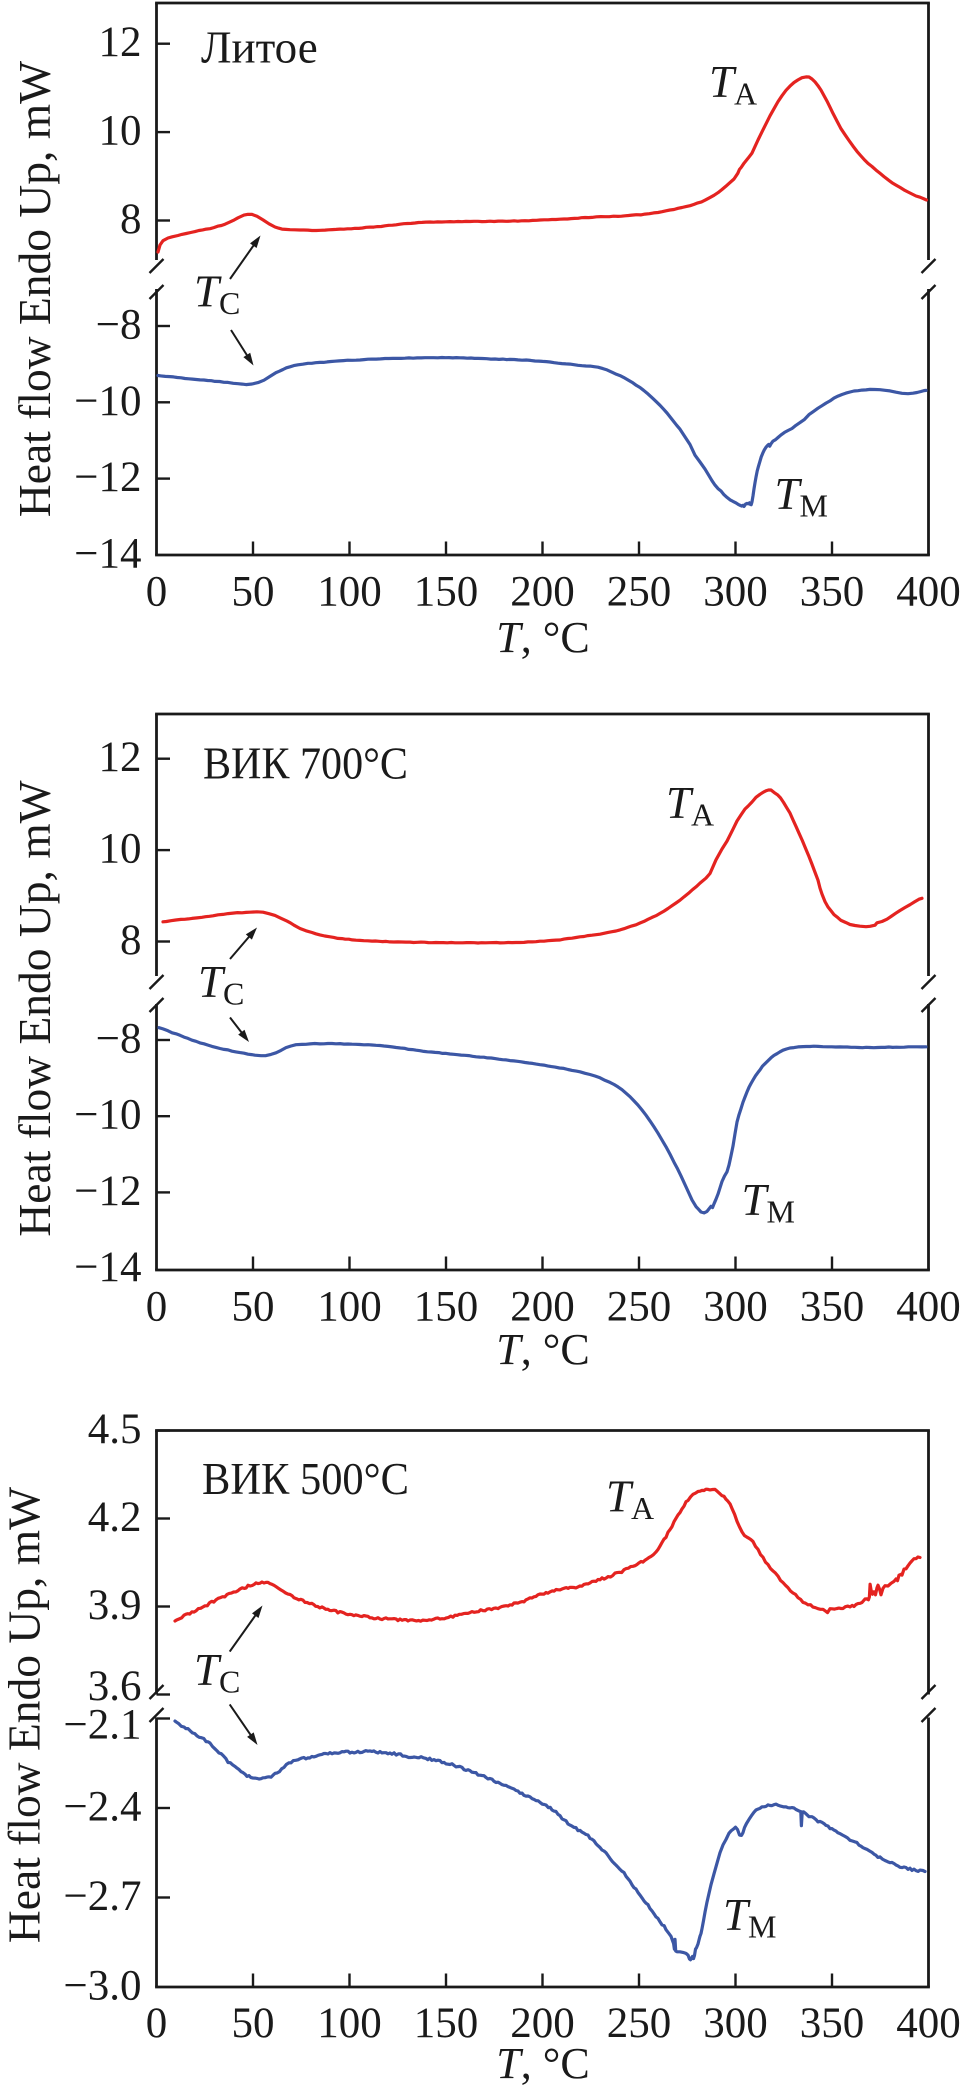 This screenshot has height=2097, width=960. Describe the element at coordinates (102, 1986) in the screenshot. I see `svg-text: −3.0` at that location.